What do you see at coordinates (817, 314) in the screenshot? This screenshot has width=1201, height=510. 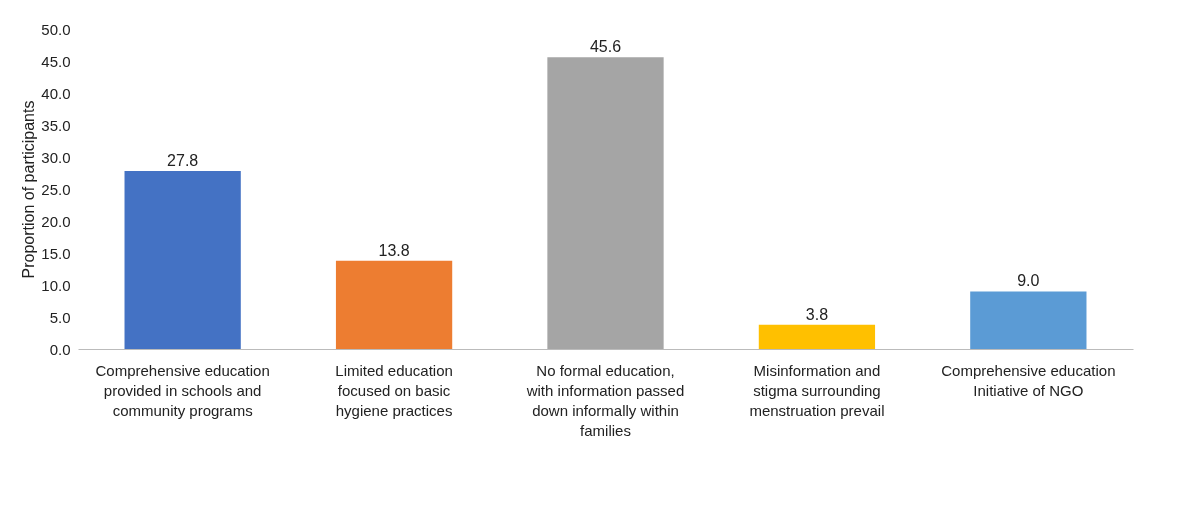 I see `data-label: 3.8` at bounding box center [817, 314].